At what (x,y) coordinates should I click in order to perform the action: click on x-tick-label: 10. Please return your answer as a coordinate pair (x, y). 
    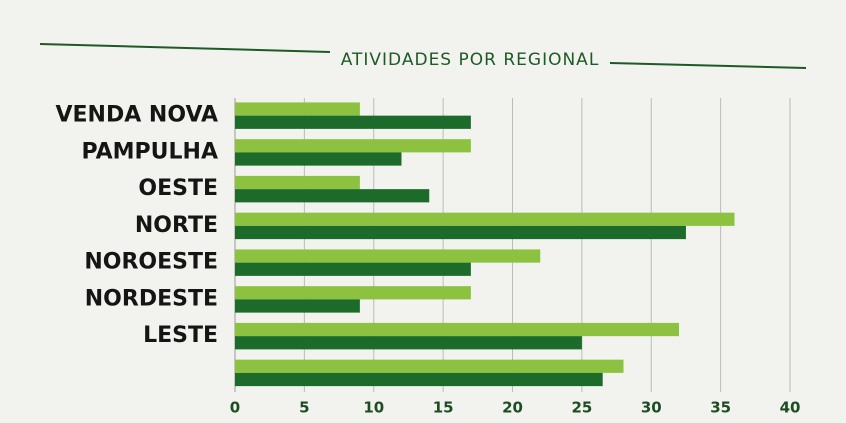
    Looking at the image, I should click on (373, 408).